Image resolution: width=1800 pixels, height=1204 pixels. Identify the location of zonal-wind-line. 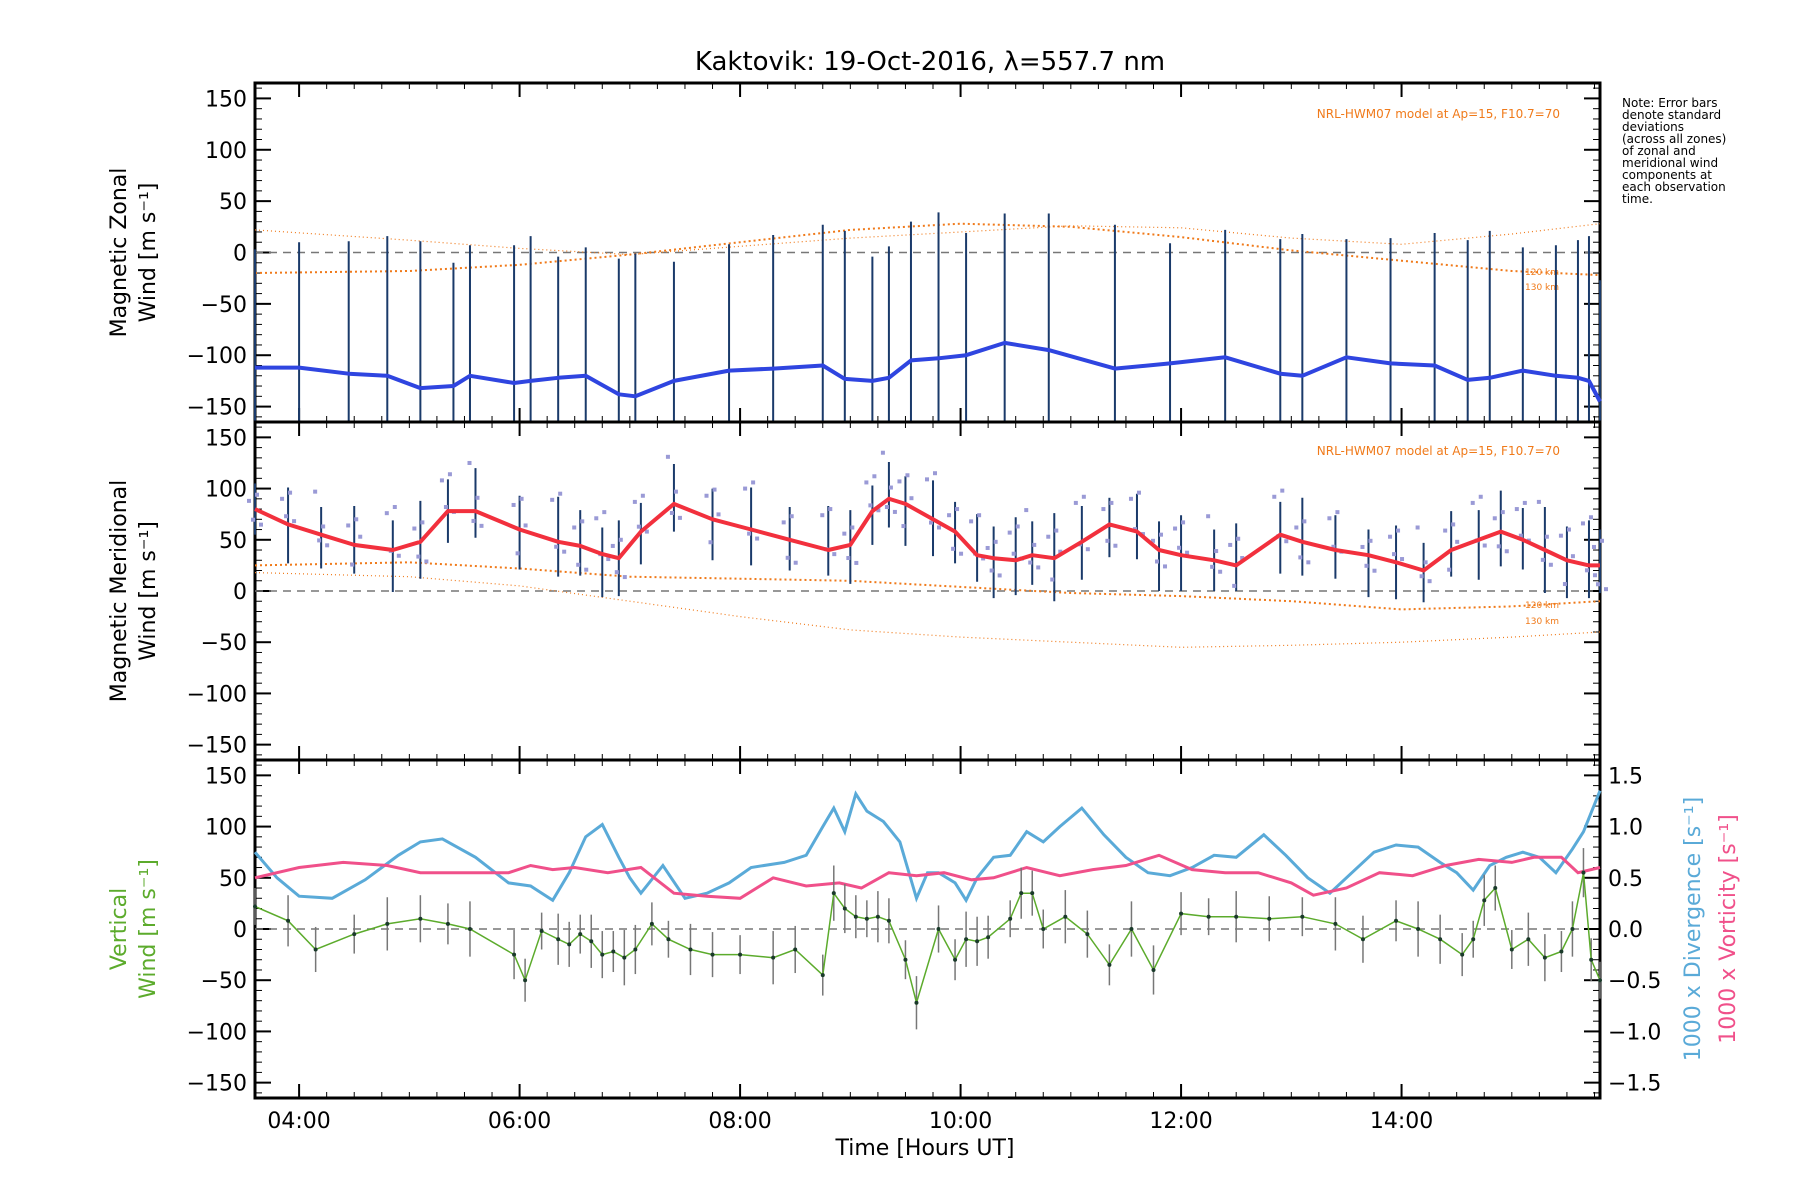
(928, 371).